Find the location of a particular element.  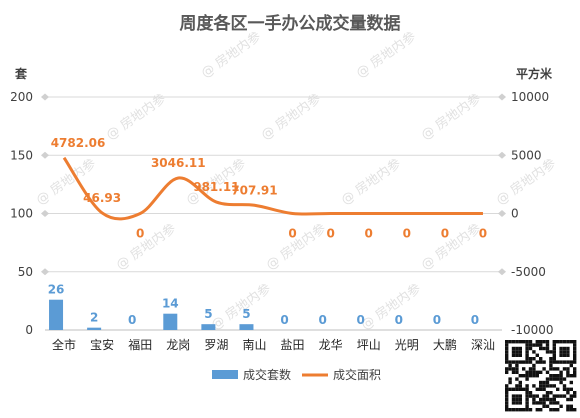

legend: 成交套数 成交面积 is located at coordinates (296, 374).